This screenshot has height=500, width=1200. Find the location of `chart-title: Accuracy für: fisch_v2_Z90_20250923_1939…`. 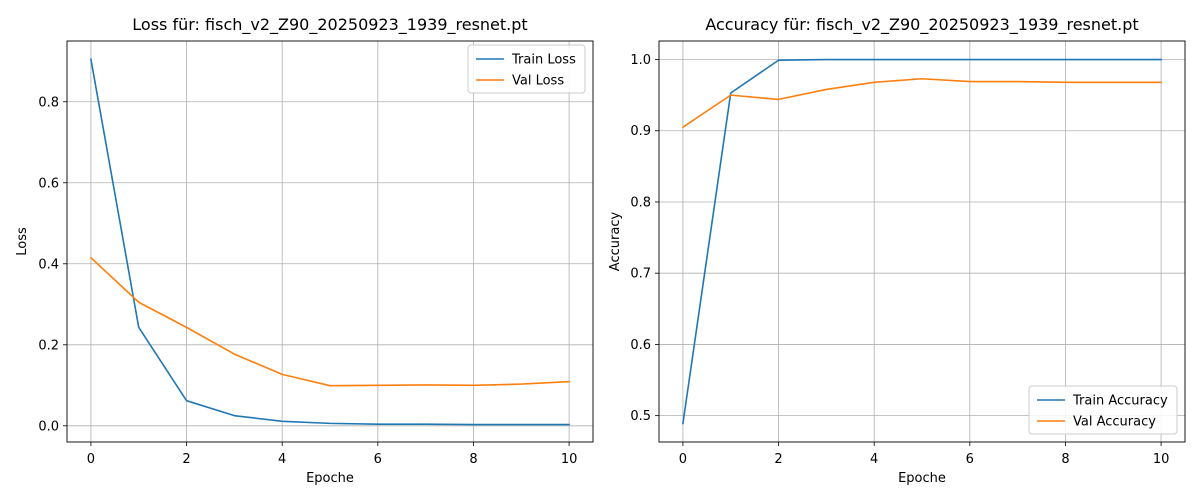

chart-title: Accuracy für: fisch_v2_Z90_20250923_1939… is located at coordinates (921, 25).